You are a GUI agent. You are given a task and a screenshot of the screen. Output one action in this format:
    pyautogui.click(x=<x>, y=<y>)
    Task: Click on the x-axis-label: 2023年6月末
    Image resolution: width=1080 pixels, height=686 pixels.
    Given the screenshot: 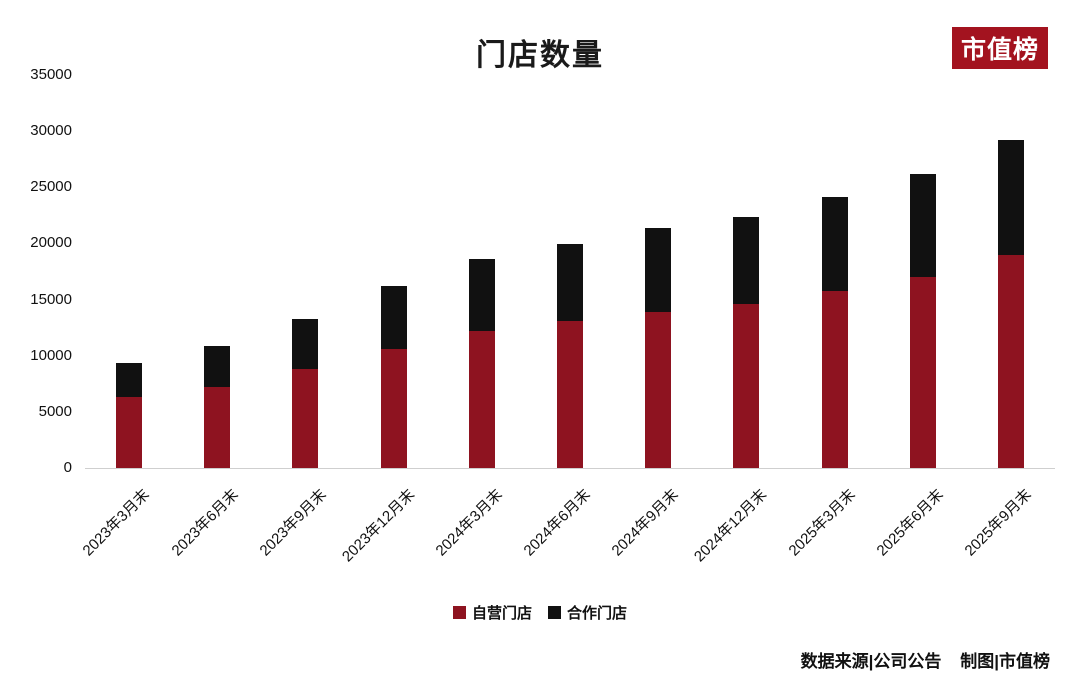 What is the action you would take?
    pyautogui.click(x=205, y=523)
    